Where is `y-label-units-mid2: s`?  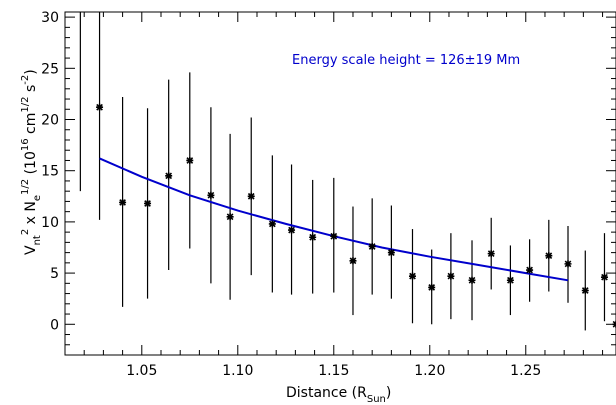 y-label-units-mid2: s is located at coordinates (31, 91).